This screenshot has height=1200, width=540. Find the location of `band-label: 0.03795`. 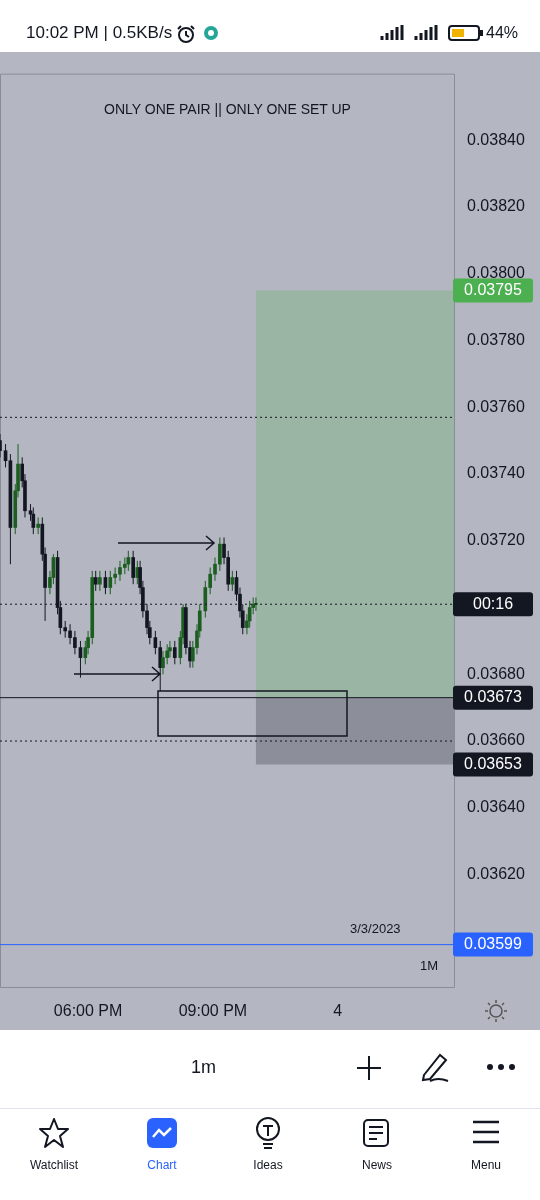

band-label: 0.03795 is located at coordinates (493, 289).